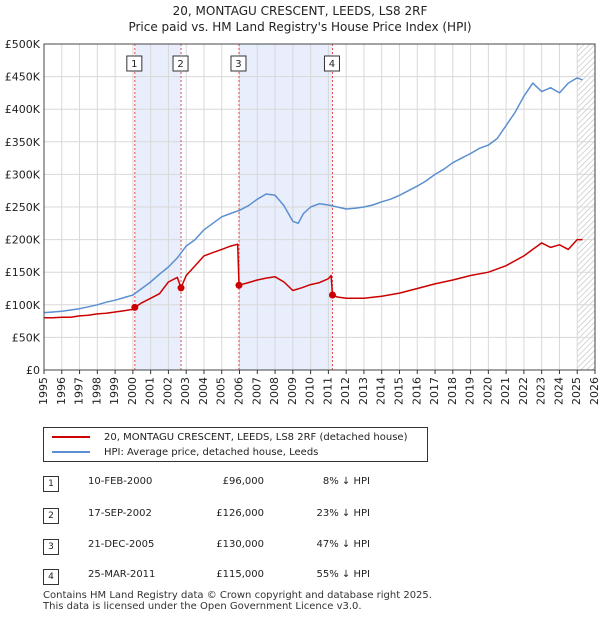  Describe the element at coordinates (23, 207) in the screenshot. I see `y-tick-label: £250K` at that location.